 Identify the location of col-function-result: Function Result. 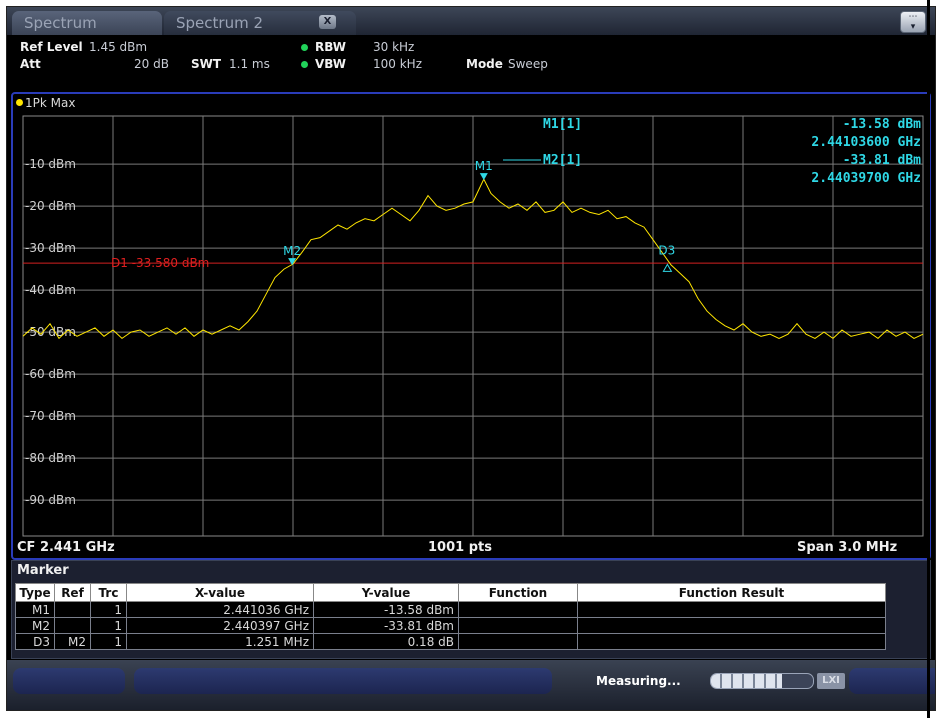
(731, 592).